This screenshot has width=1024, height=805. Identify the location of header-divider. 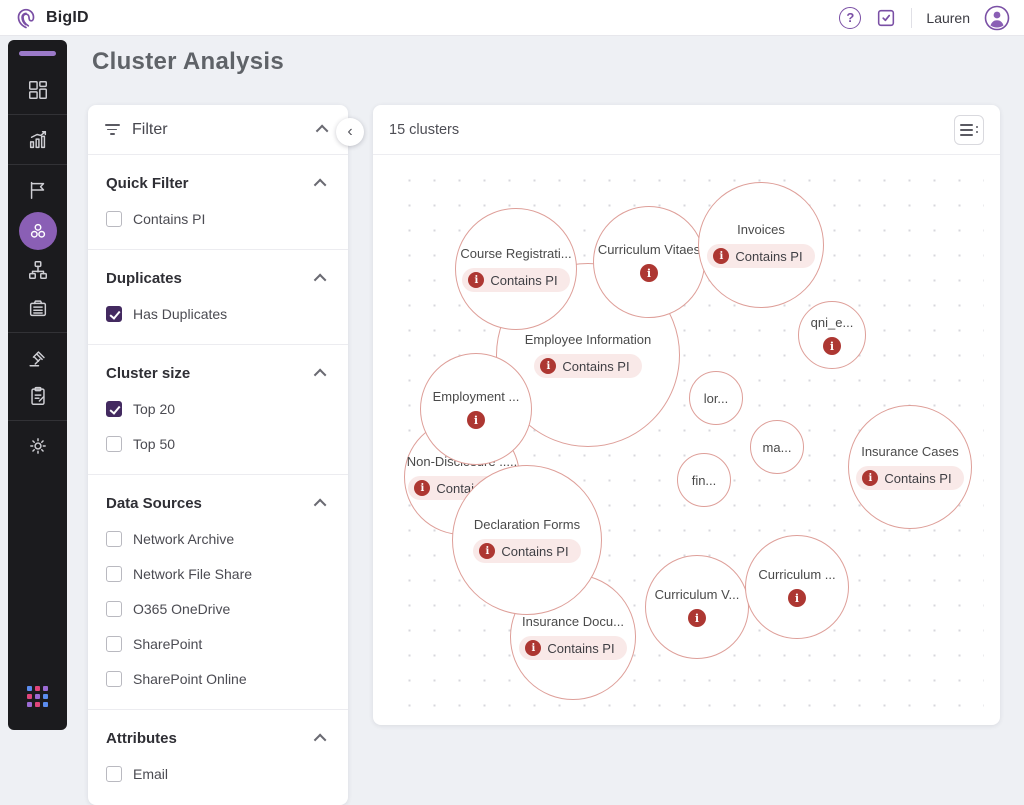
(912, 17).